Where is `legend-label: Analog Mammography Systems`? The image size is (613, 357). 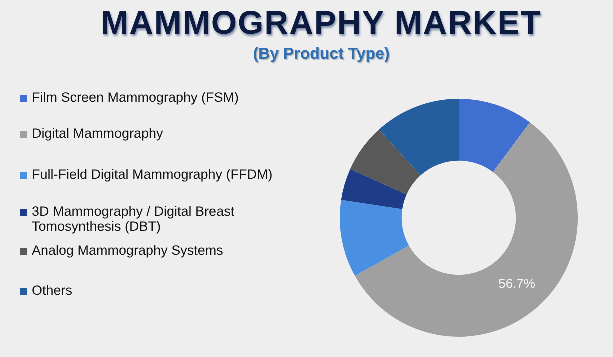
legend-label: Analog Mammography Systems is located at coordinates (128, 250).